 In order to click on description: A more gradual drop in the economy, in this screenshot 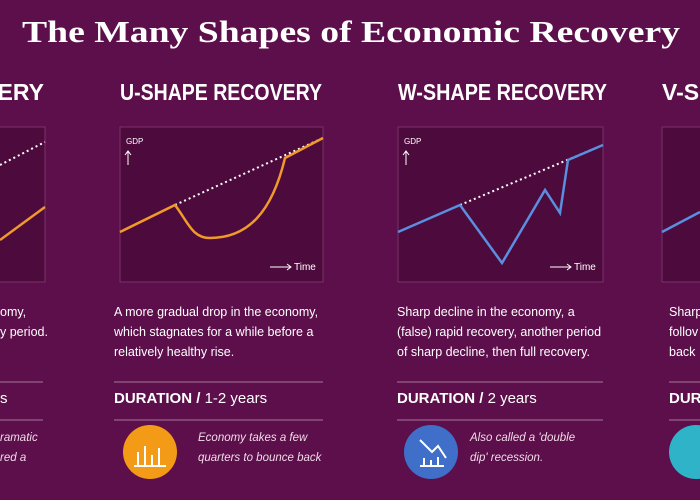, I will do `click(216, 312)`.